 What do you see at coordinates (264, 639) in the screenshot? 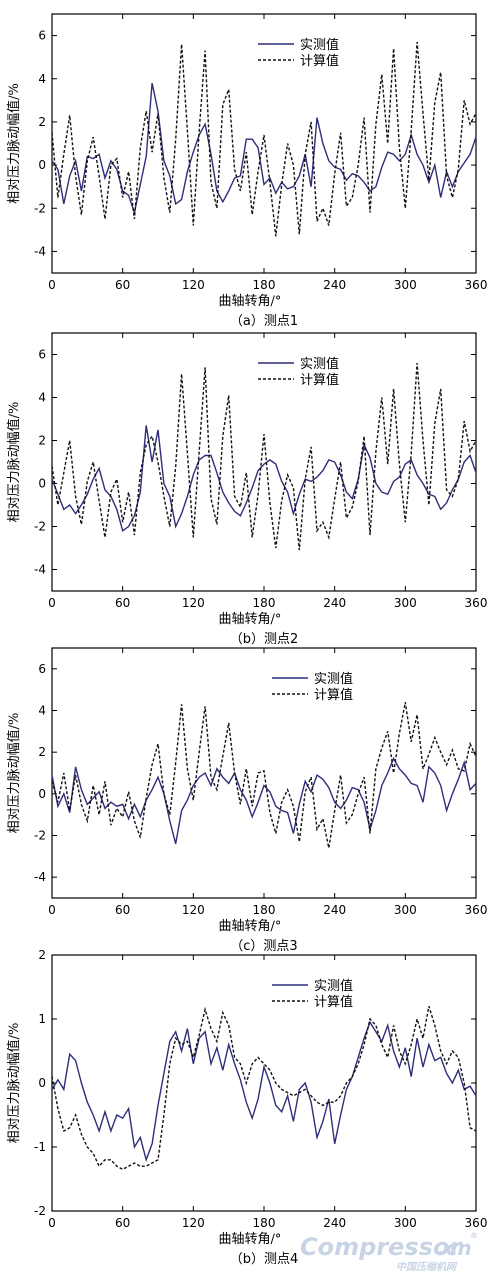
I see `panel-caption: （b）测点2` at bounding box center [264, 639].